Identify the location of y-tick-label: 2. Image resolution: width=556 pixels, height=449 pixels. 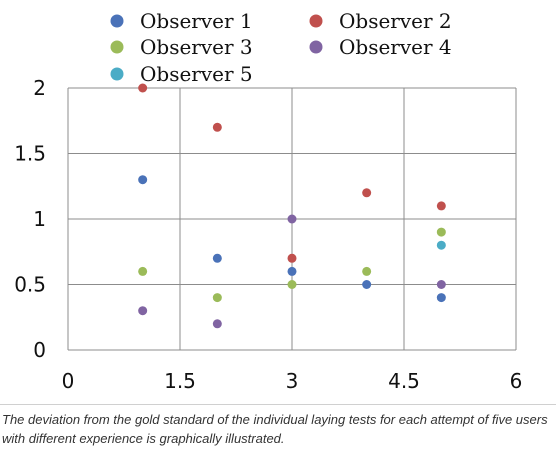
(39, 88).